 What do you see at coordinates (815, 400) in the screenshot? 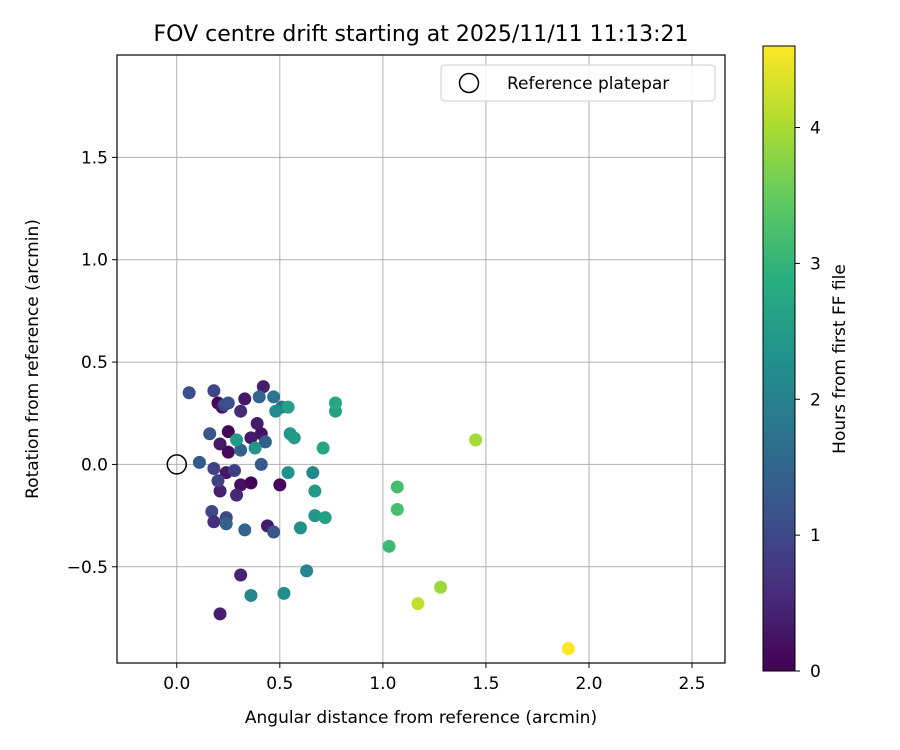
I see `colorbar-tick-label: 2` at bounding box center [815, 400].